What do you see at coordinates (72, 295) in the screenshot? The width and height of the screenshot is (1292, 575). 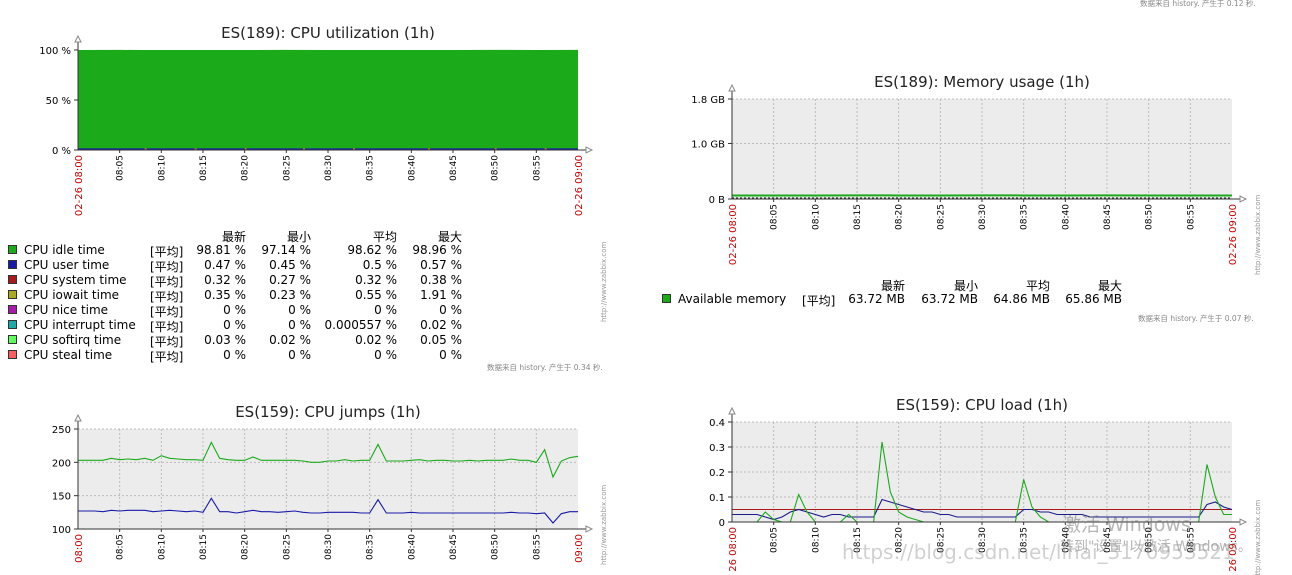 I see `legend-series-name: CPU iowait time` at bounding box center [72, 295].